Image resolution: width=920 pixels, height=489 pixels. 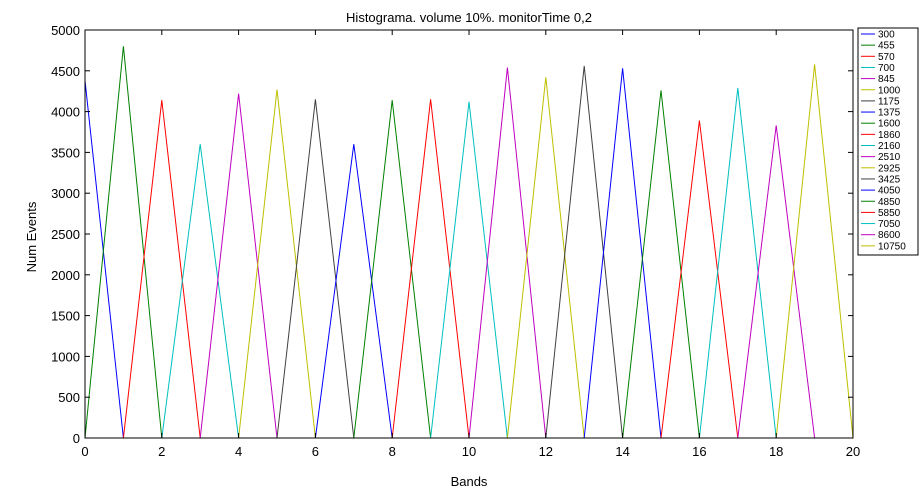 I want to click on legend-label-4850: 4850, so click(x=889, y=202).